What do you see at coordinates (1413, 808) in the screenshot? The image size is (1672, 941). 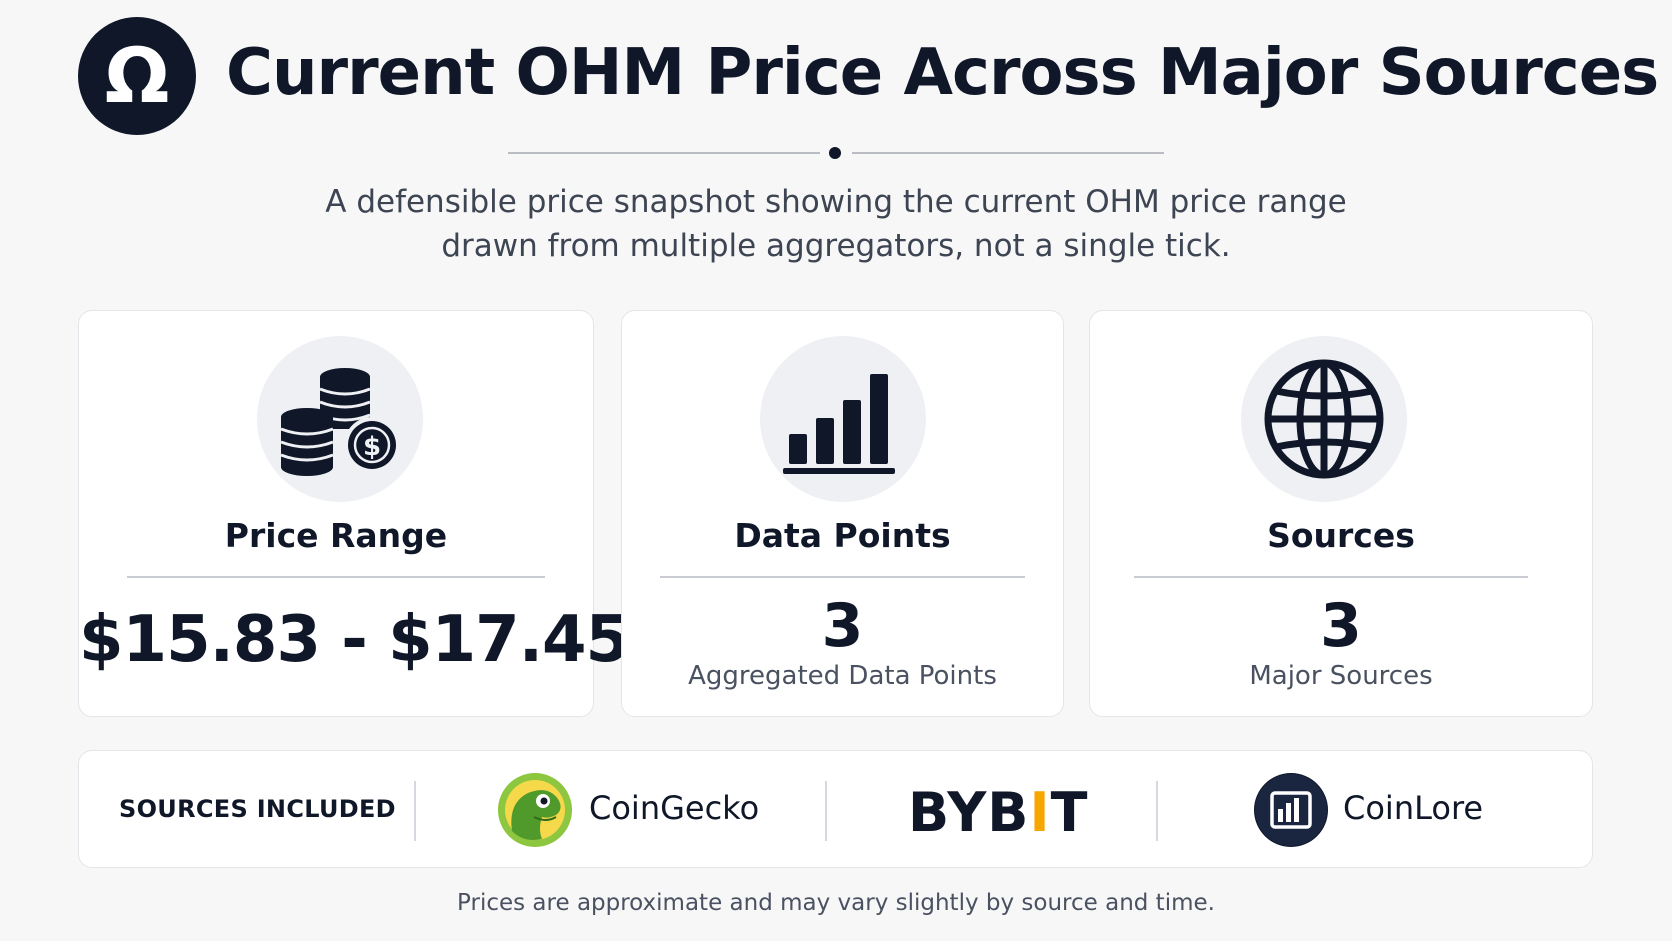 I see `source-name-coinlore: CoinLore` at bounding box center [1413, 808].